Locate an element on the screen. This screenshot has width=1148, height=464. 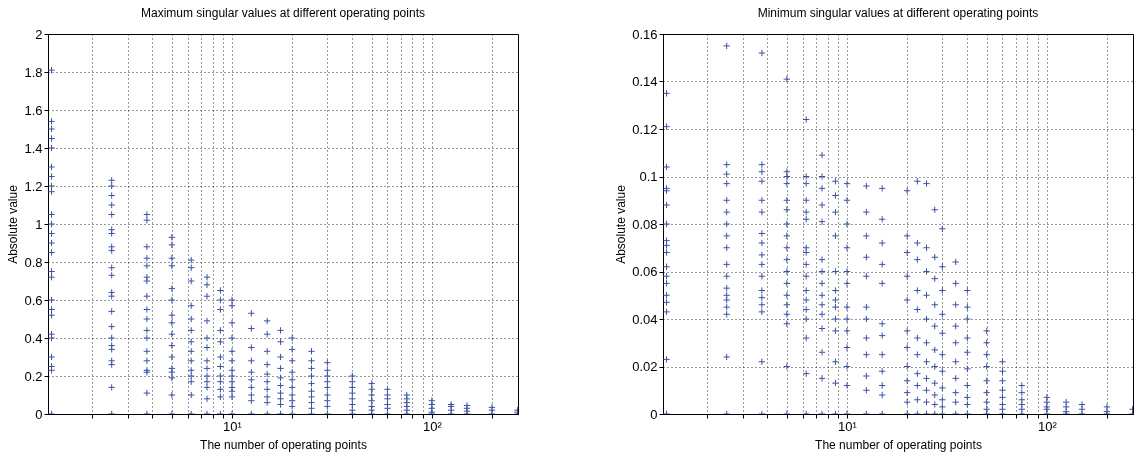
y-tick-label: 1.4 is located at coordinates (33, 148).